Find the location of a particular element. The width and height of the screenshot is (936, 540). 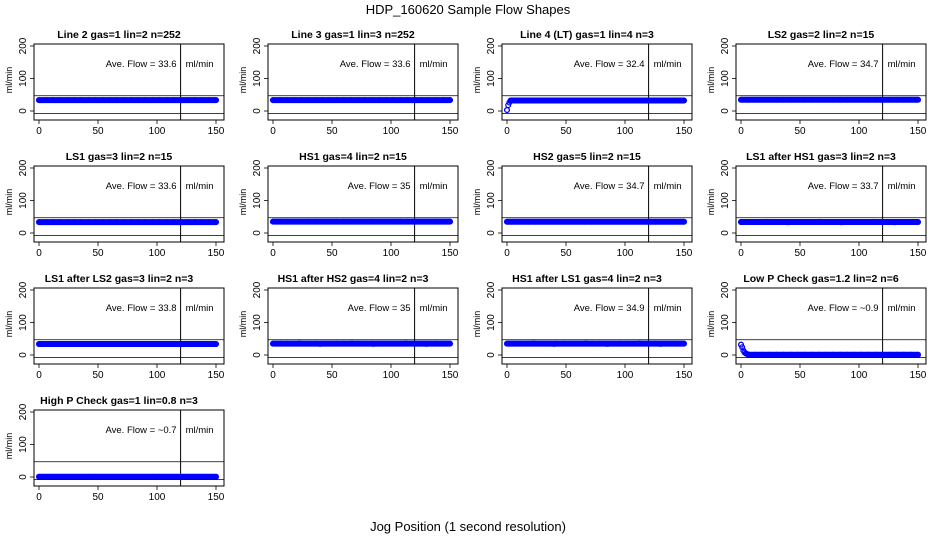

panel-title: LS2 gas=2 lin=2 n=15 is located at coordinates (821, 35).